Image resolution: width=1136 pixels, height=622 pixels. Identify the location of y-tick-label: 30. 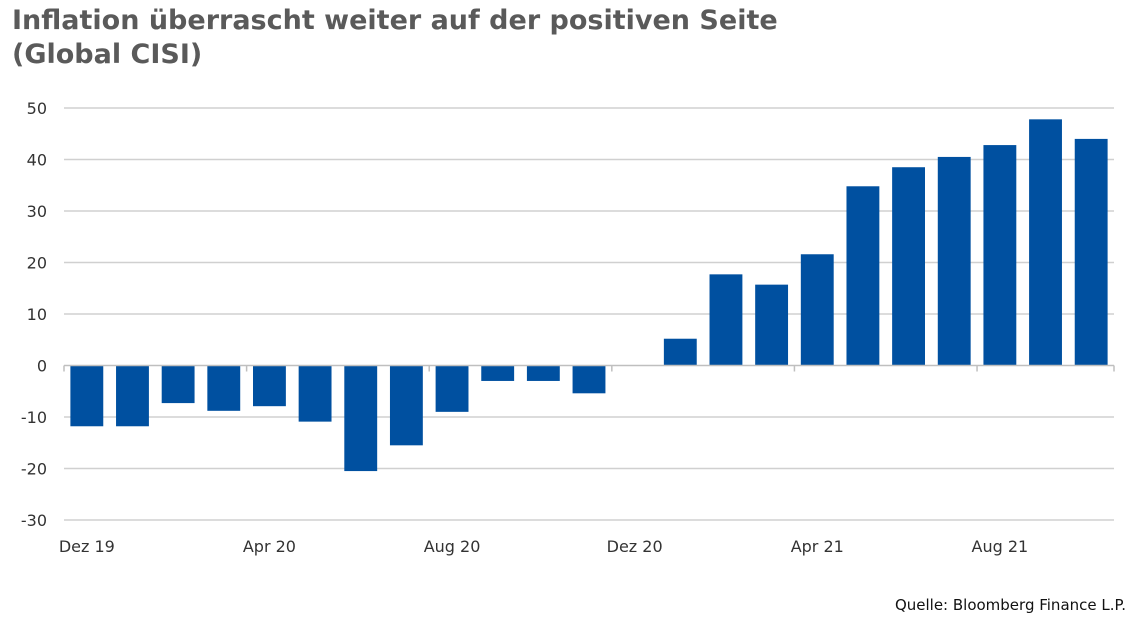
(37, 211).